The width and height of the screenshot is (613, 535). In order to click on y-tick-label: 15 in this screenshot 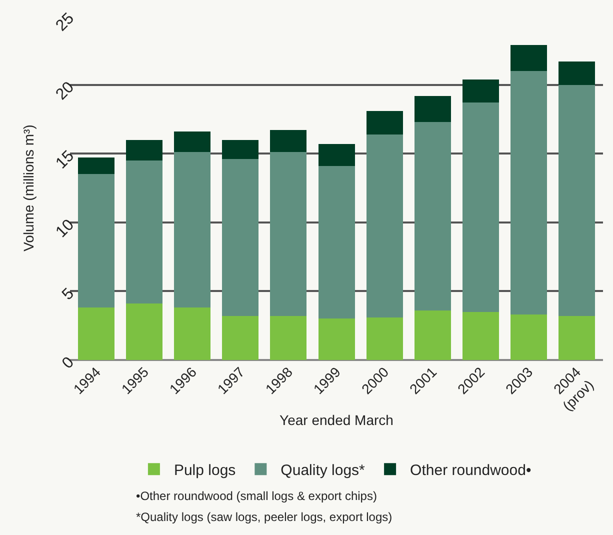, I will do `click(65, 160)`.